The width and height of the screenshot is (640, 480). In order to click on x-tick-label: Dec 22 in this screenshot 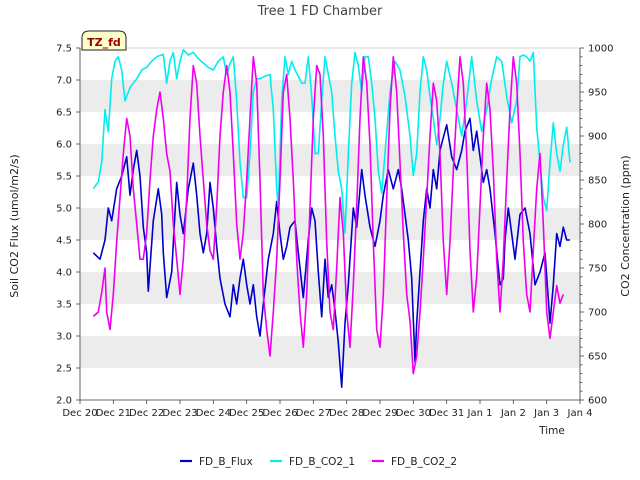, I will do `click(146, 413)`.